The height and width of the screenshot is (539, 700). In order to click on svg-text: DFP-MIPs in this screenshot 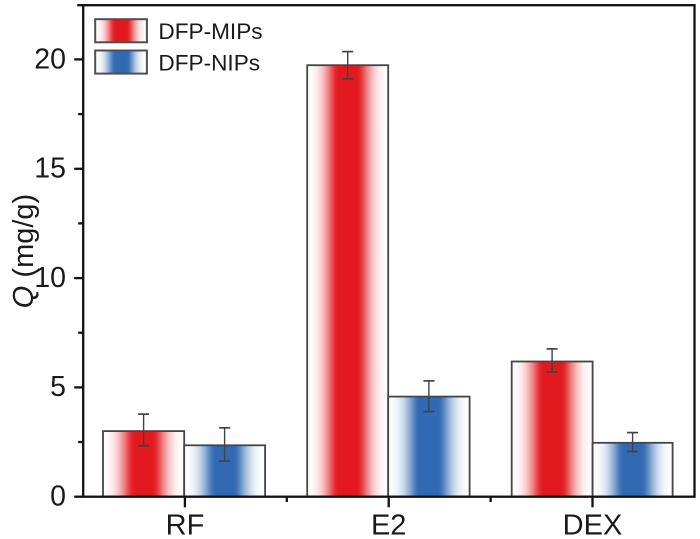, I will do `click(210, 31)`.